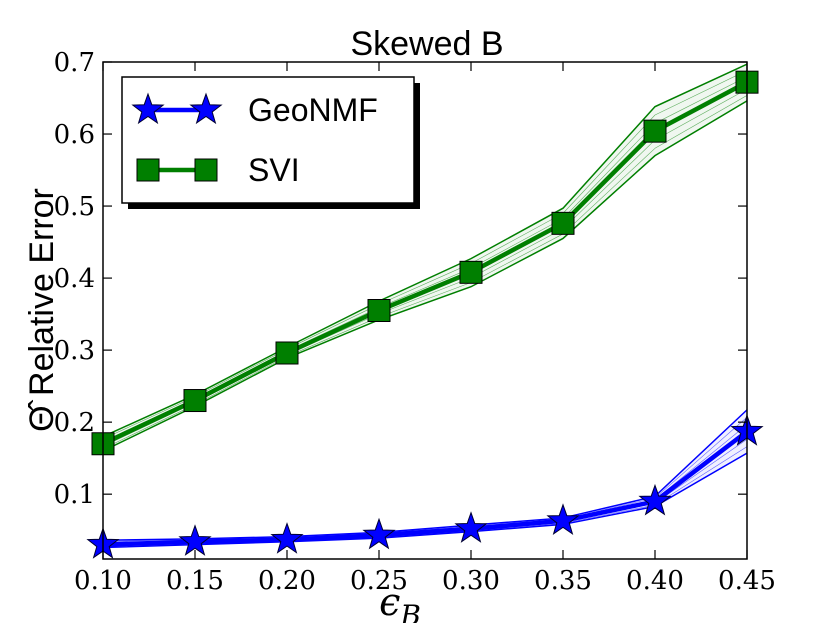  Describe the element at coordinates (74, 63) in the screenshot. I see `y-tick-label: 0.7` at that location.